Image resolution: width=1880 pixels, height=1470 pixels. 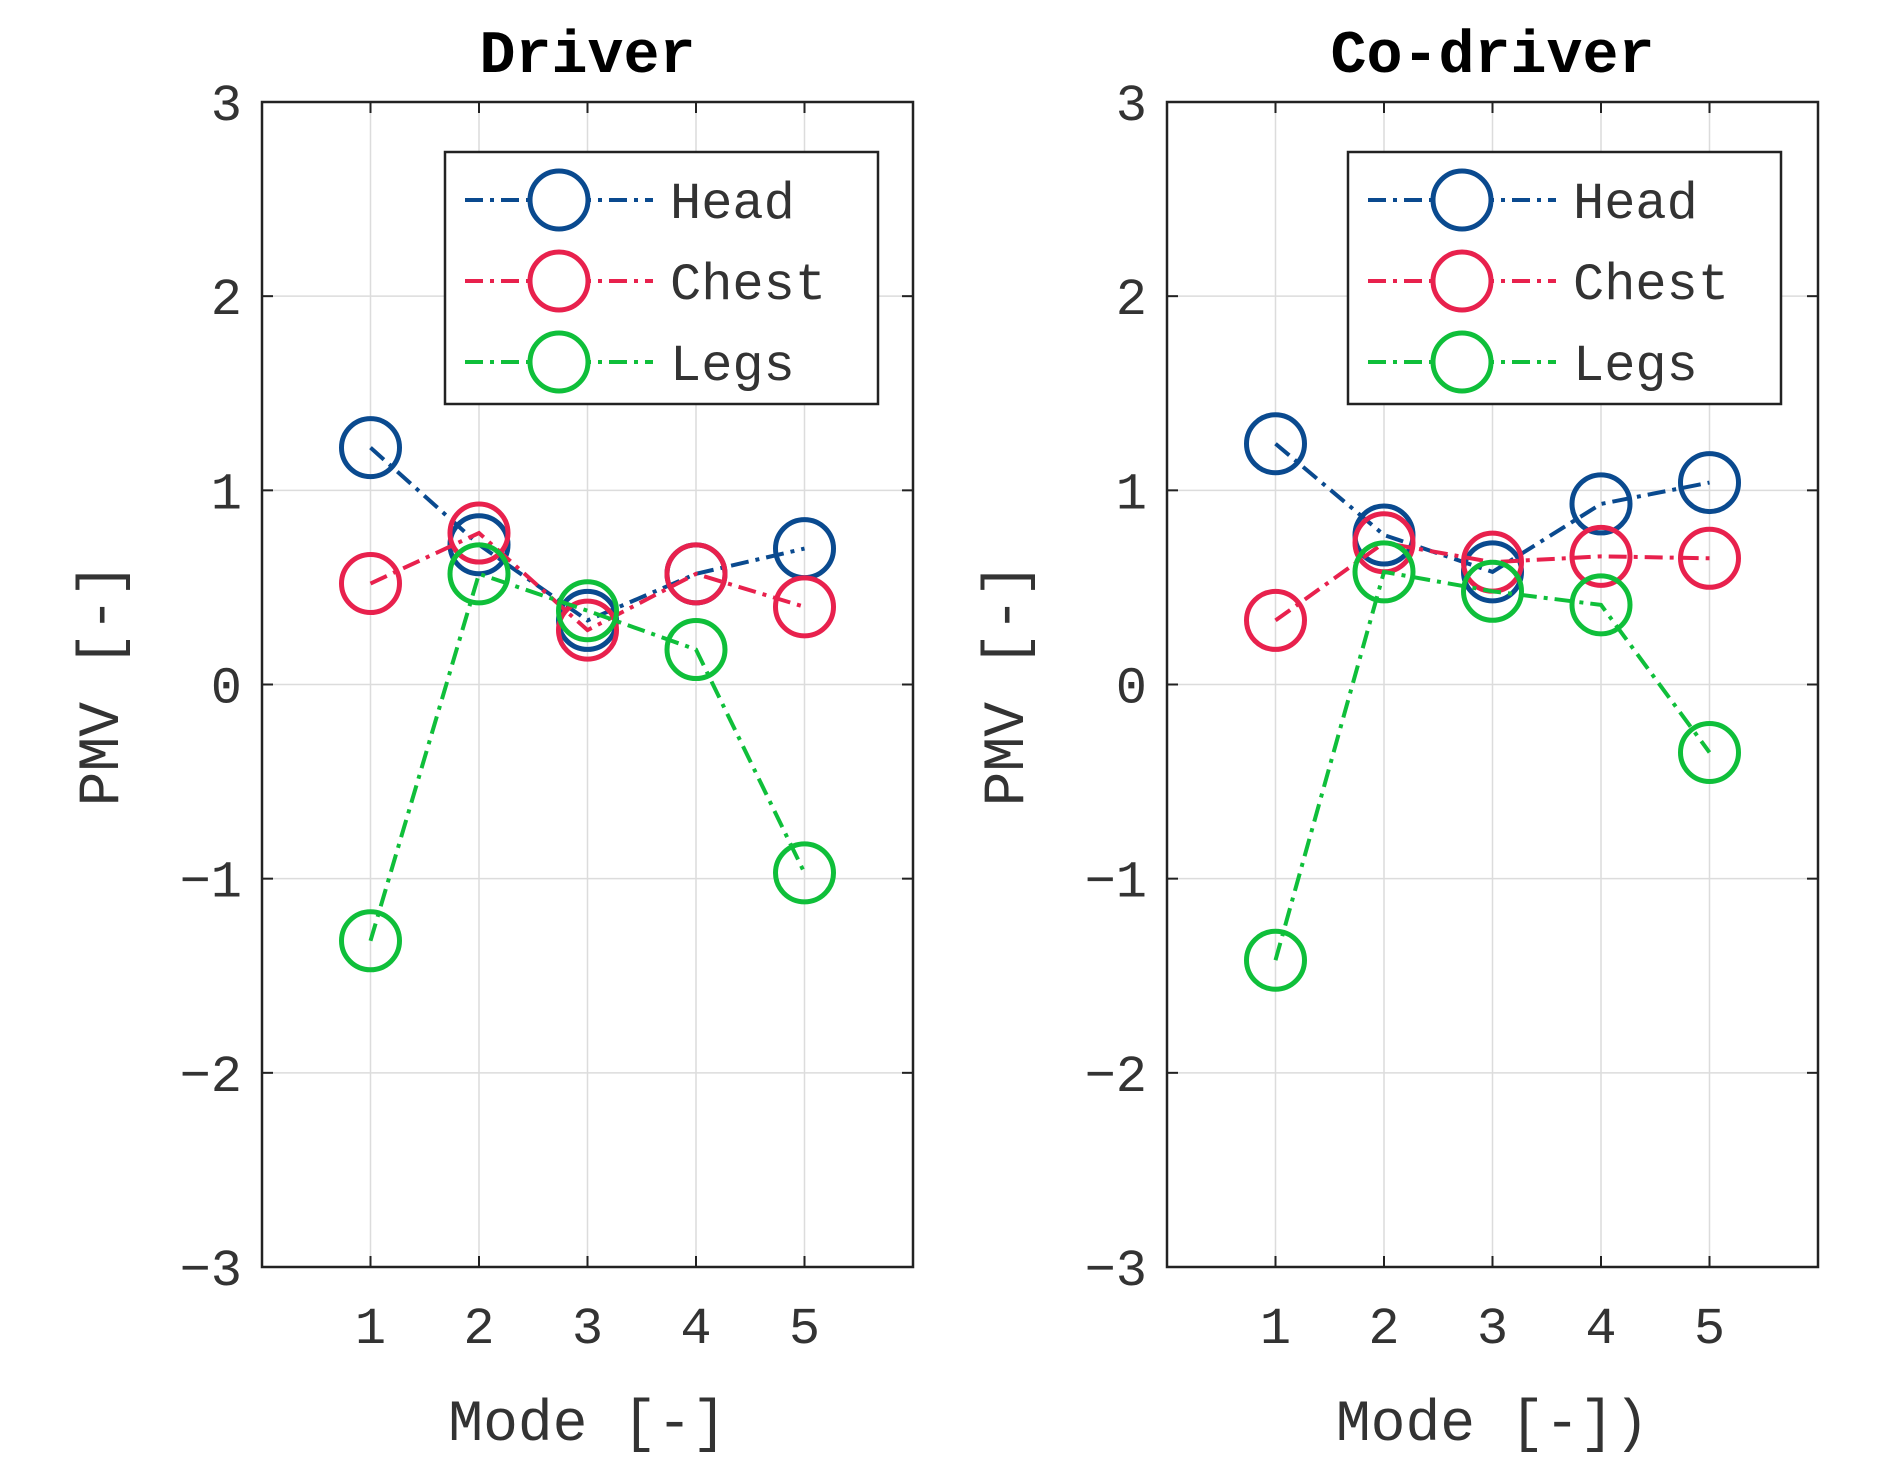 I want to click on x-axis-label: Mode [-], so click(x=587, y=1425).